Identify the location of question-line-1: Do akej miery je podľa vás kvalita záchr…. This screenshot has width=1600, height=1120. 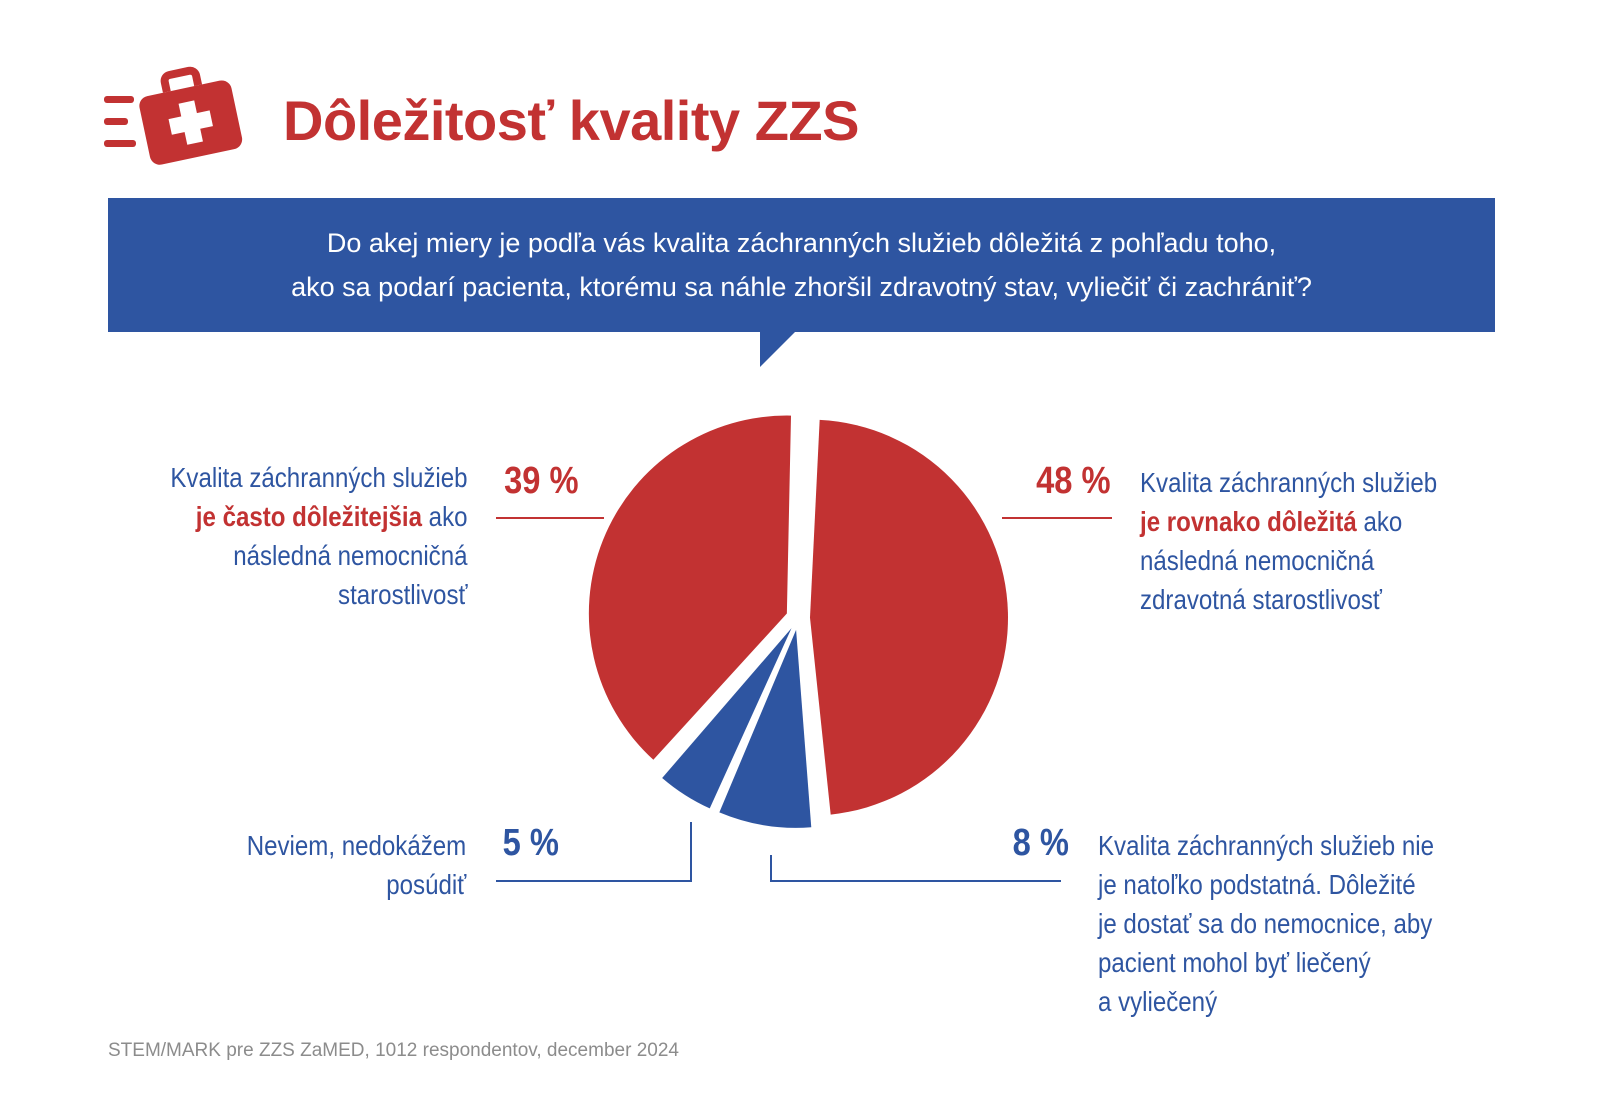
(801, 243).